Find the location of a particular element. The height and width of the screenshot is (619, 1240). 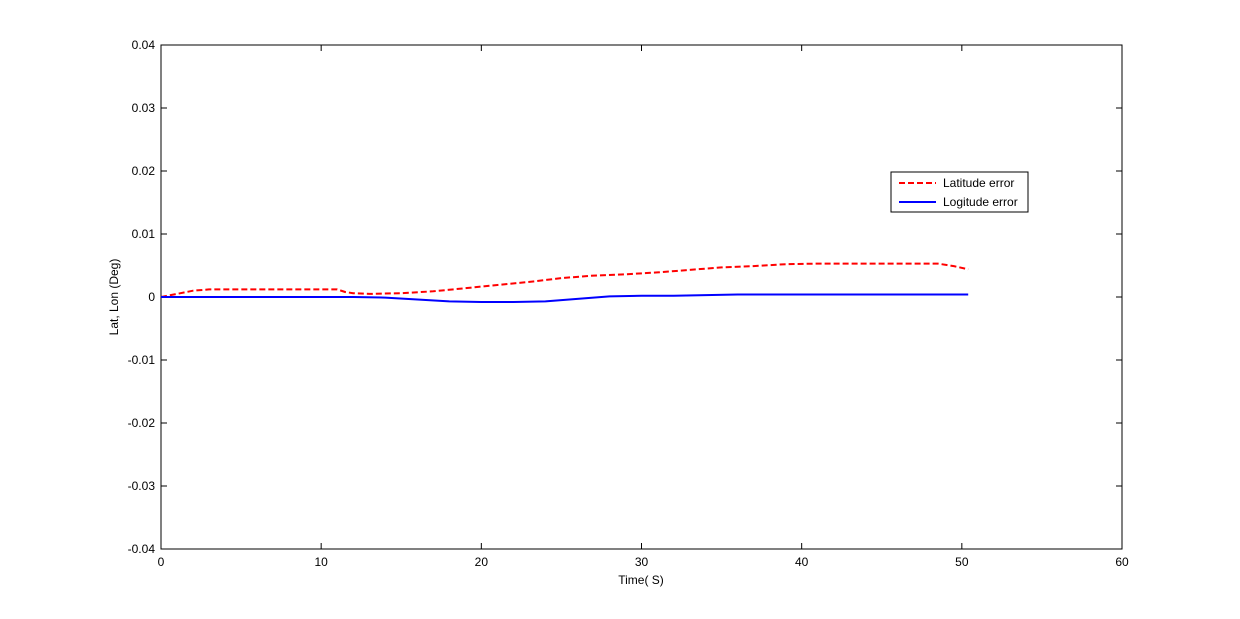

x-tick-label: 40 is located at coordinates (802, 562).